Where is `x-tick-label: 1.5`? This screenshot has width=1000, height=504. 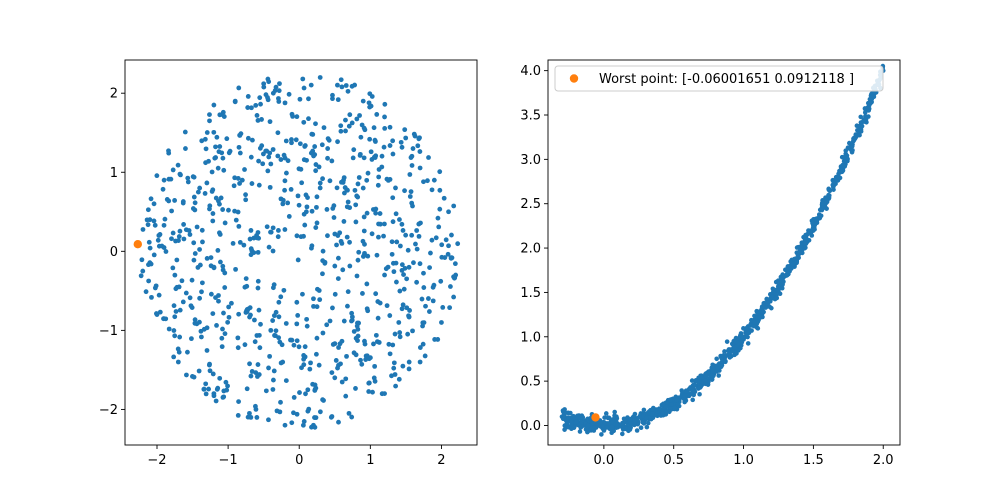 x-tick-label: 1.5 is located at coordinates (813, 460).